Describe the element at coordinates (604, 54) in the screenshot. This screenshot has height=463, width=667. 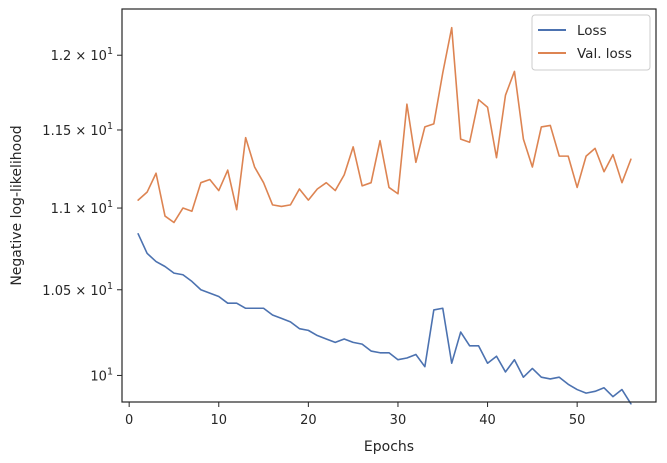
I see `legend-label-val-loss: Val. loss` at that location.